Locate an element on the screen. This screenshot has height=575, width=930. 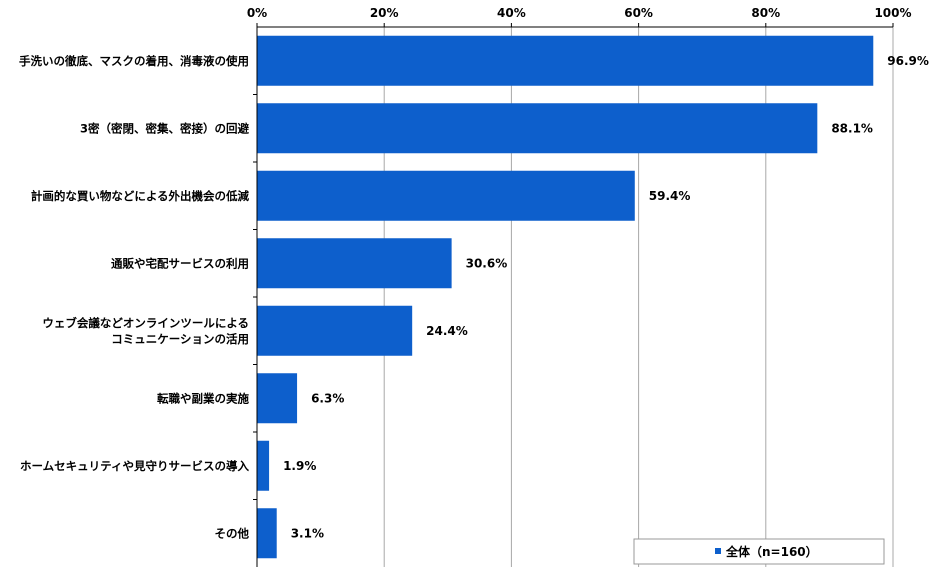
category-label: ホームセキュリティや見守りサービスの導入 is located at coordinates (134, 466).